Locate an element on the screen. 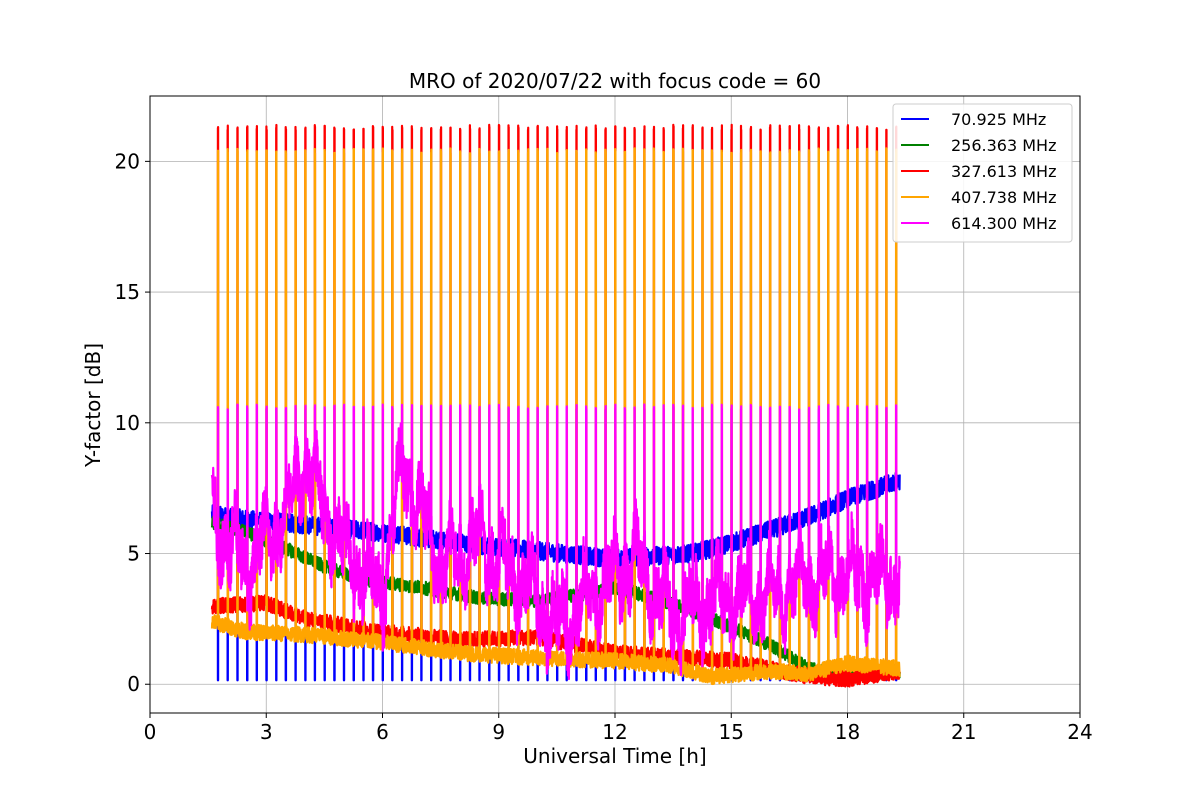 This screenshot has height=800, width=1200. x-axis-label: Universal Time [h] is located at coordinates (614, 756).